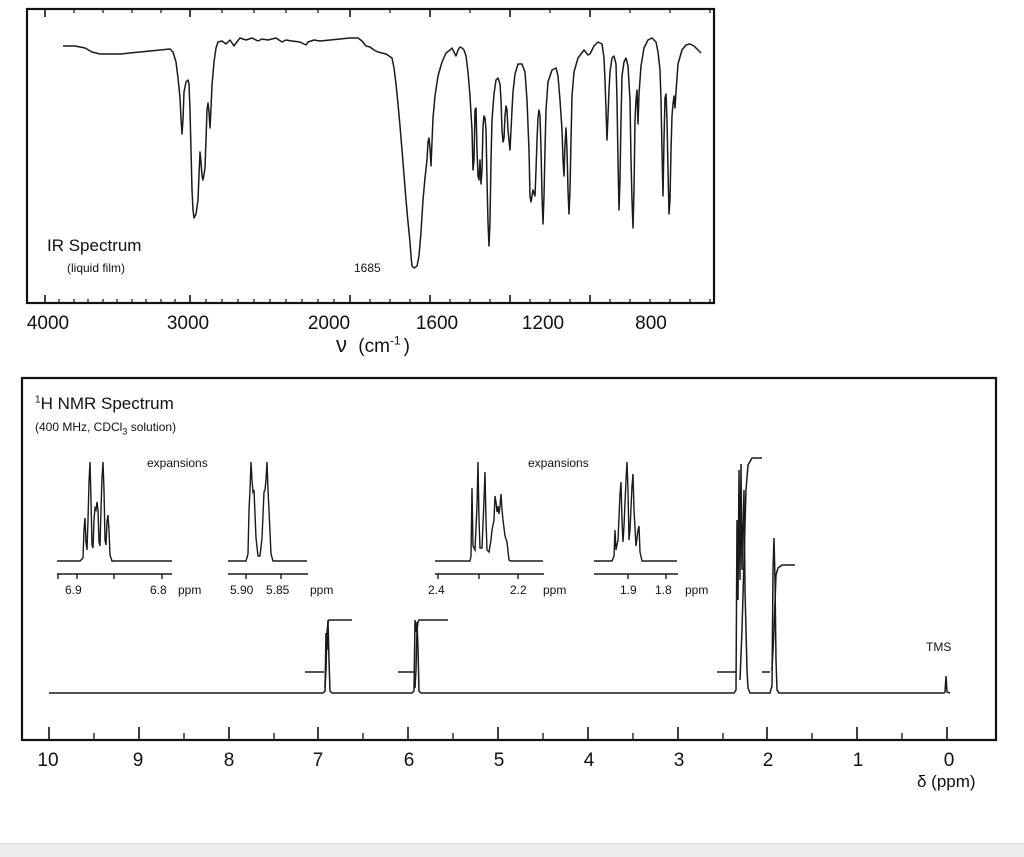 This screenshot has width=1024, height=857. I want to click on exp4-tick-1.9: 1.9, so click(628, 590).